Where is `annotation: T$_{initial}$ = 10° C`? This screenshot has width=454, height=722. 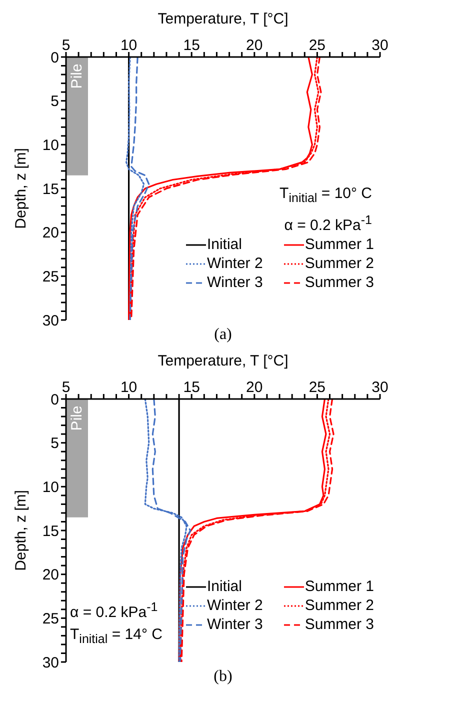 annotation: T$_{initial}$ = 10° C is located at coordinates (326, 195).